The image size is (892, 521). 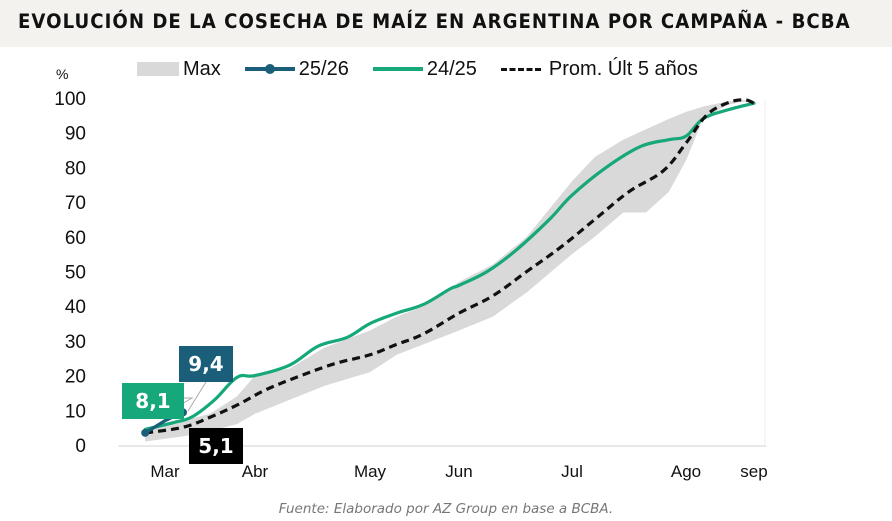 I want to click on x-tick-label: Jul, so click(x=572, y=471).